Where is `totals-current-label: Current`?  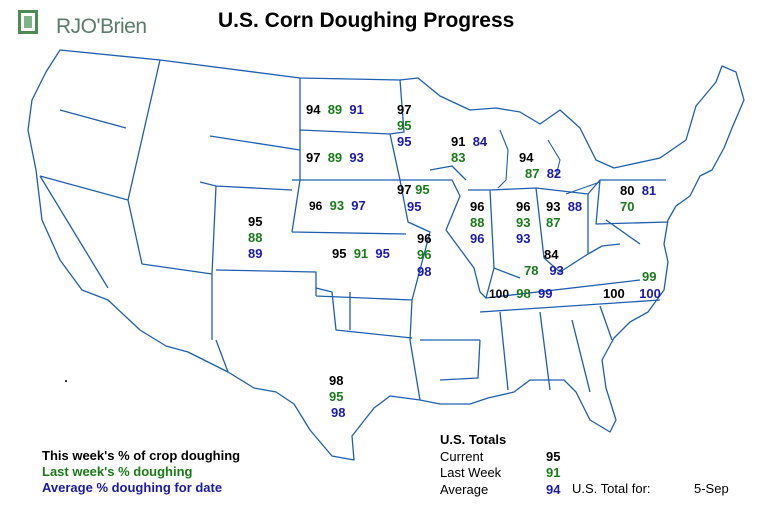
totals-current-label: Current is located at coordinates (462, 456).